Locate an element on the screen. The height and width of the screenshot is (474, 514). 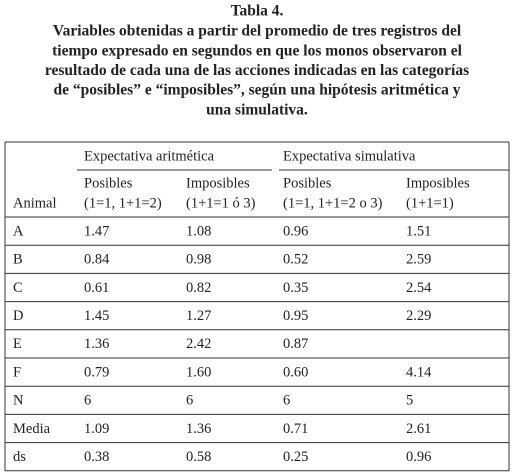
group-header: Expectativa simulativa is located at coordinates (349, 156).